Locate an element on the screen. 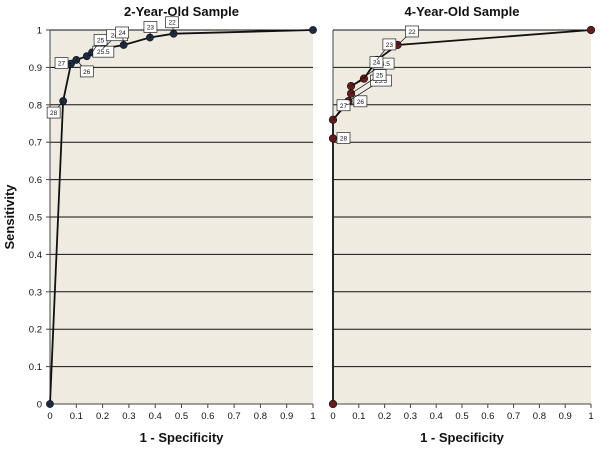 This screenshot has height=450, width=601. y-tick-label: 0.3 is located at coordinates (35, 292).